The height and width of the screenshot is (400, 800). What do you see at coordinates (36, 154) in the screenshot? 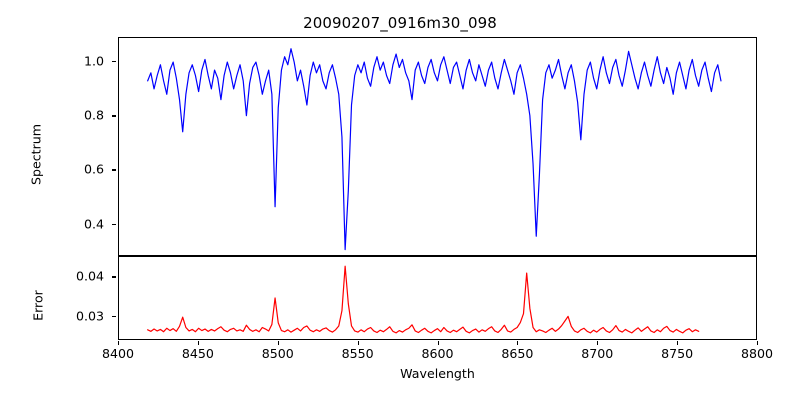
I see `spectrum-axis-title: Spectrum` at bounding box center [36, 154].